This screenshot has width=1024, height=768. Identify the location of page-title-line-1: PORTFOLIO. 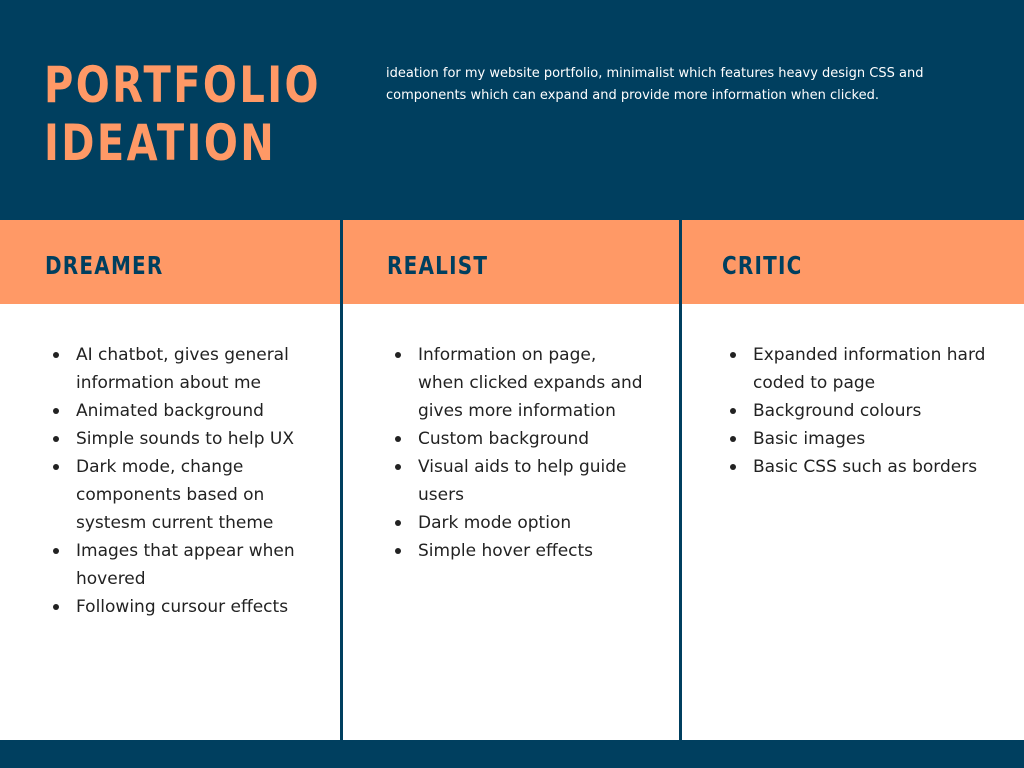
(182, 85).